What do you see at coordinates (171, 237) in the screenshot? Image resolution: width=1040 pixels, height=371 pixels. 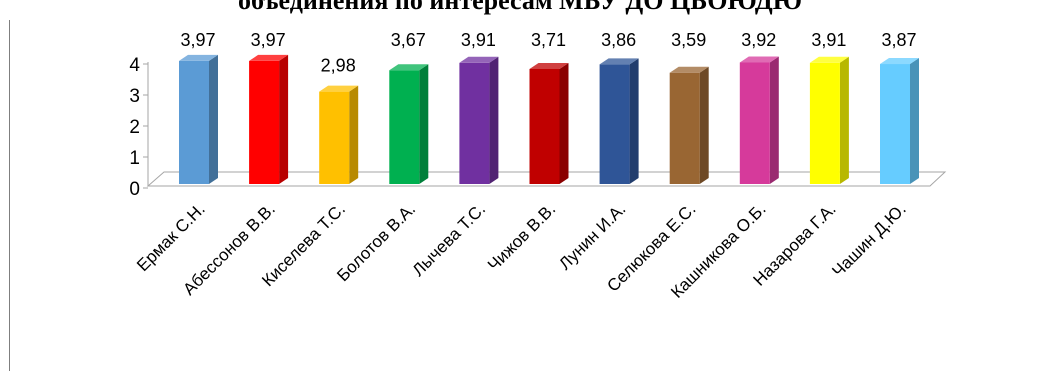 I see `category-label: Ермак С.Н.` at bounding box center [171, 237].